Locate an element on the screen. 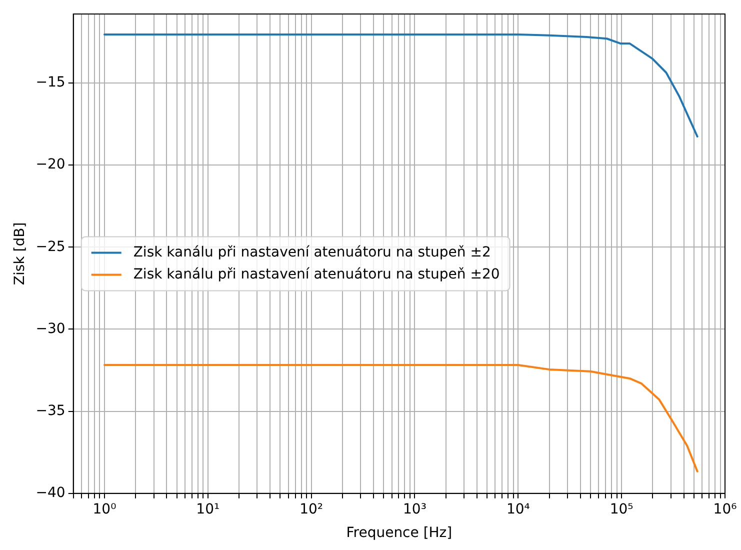  x-tick-label: 10⁴ is located at coordinates (518, 509).